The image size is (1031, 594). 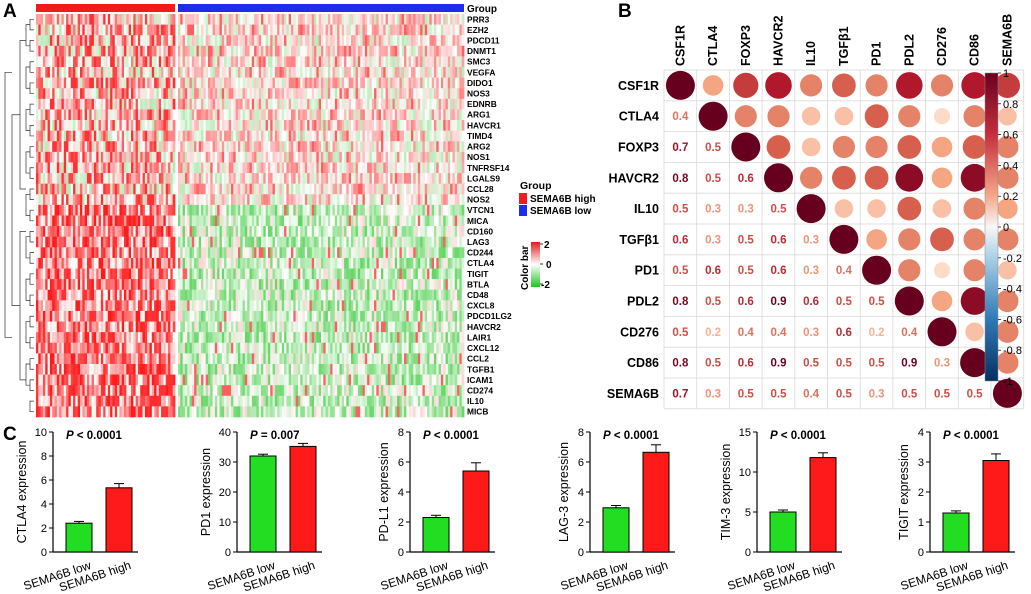 What do you see at coordinates (206, 492) in the screenshot?
I see `y-axis-label: PD1 expression` at bounding box center [206, 492].